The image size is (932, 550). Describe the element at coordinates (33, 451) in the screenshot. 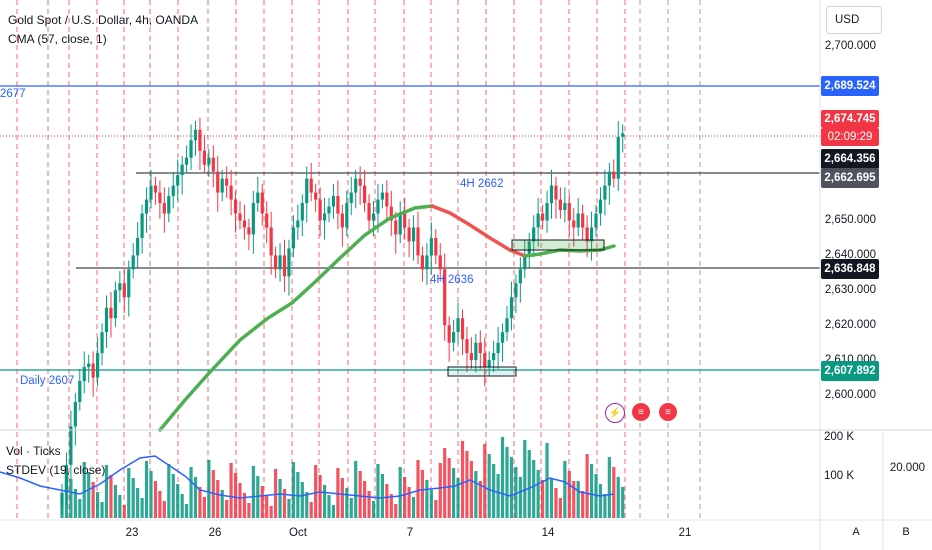

I see `volume-indicator-label: Vol · Ticks` at that location.